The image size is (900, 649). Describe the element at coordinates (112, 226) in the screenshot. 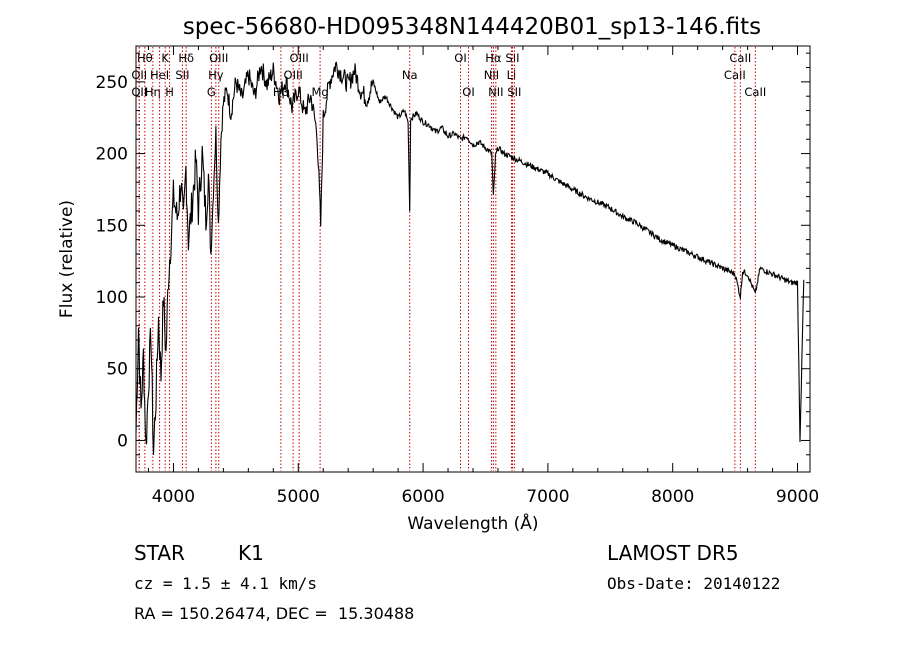

I see `y-tick-label: 150` at that location.